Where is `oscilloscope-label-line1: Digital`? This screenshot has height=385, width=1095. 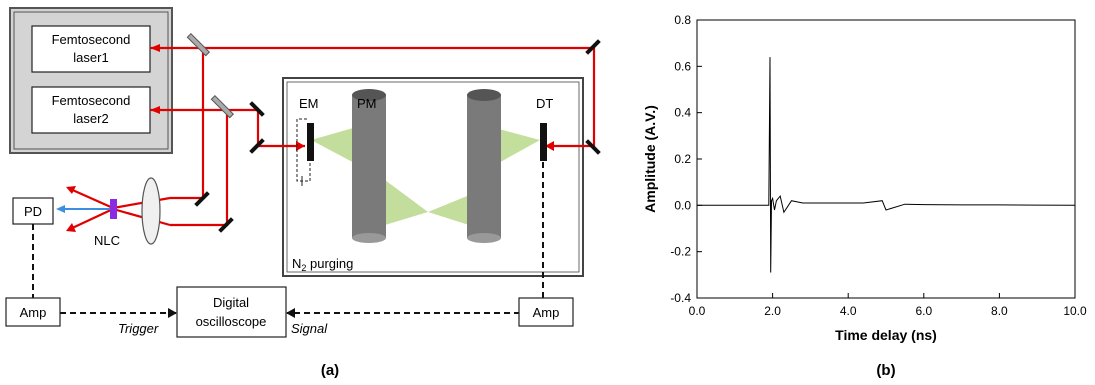 oscilloscope-label-line1: Digital is located at coordinates (231, 302).